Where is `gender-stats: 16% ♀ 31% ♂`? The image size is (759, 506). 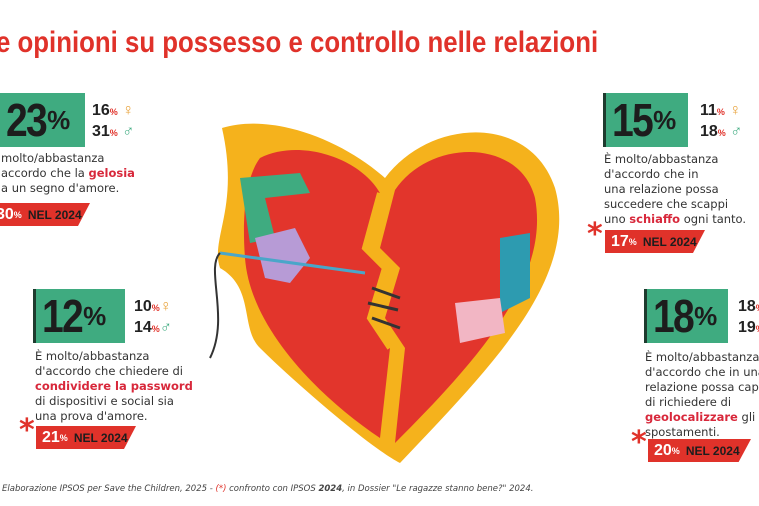
gender-stats: 16% ♀ 31% ♂ is located at coordinates (113, 122).